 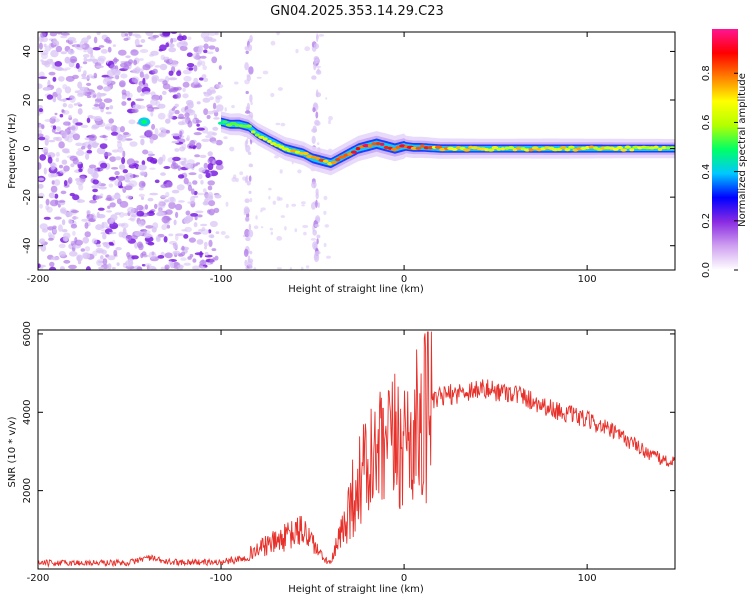 What do you see at coordinates (356, 589) in the screenshot?
I see `snr-x-label: Height of straight line (km)` at bounding box center [356, 589].